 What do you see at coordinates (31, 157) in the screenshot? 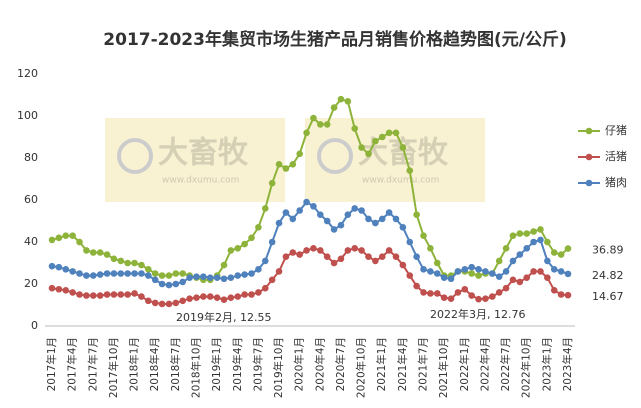
I see `y-tick-label: 80` at bounding box center [31, 157].